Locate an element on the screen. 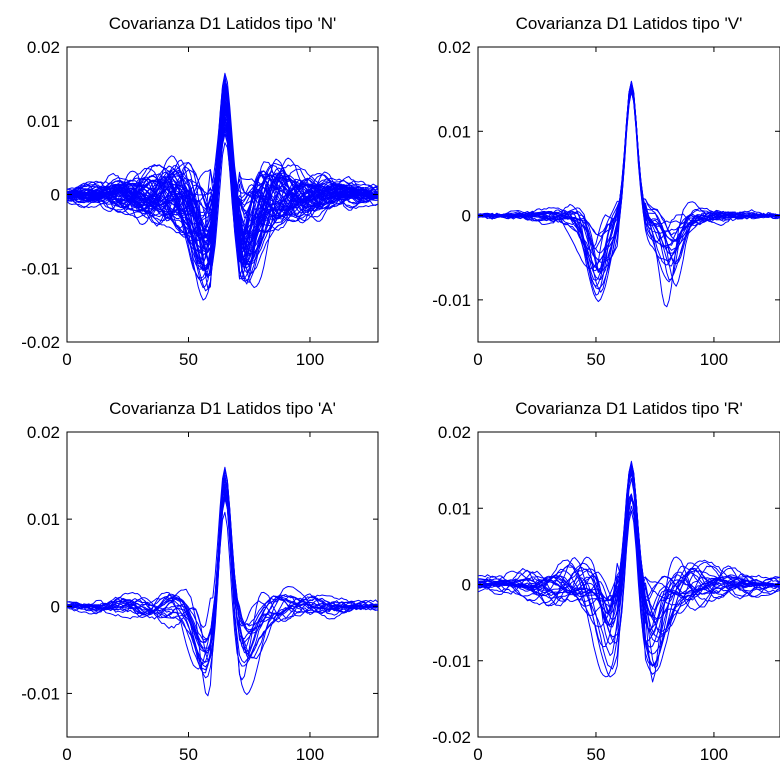 This screenshot has height=771, width=780. subplot-title: Covarianza D1 Latidos tipo 'A' is located at coordinates (222, 408).